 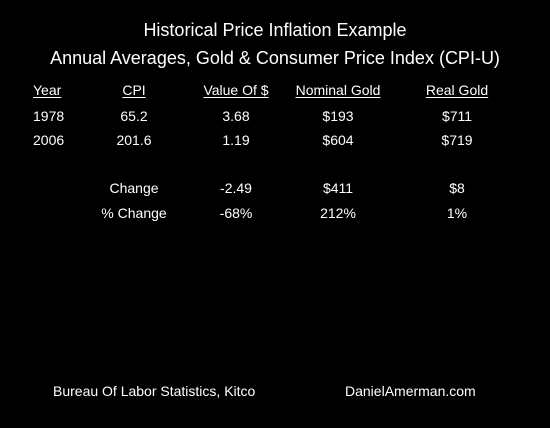 I want to click on change-value: -2.49, so click(x=236, y=188).